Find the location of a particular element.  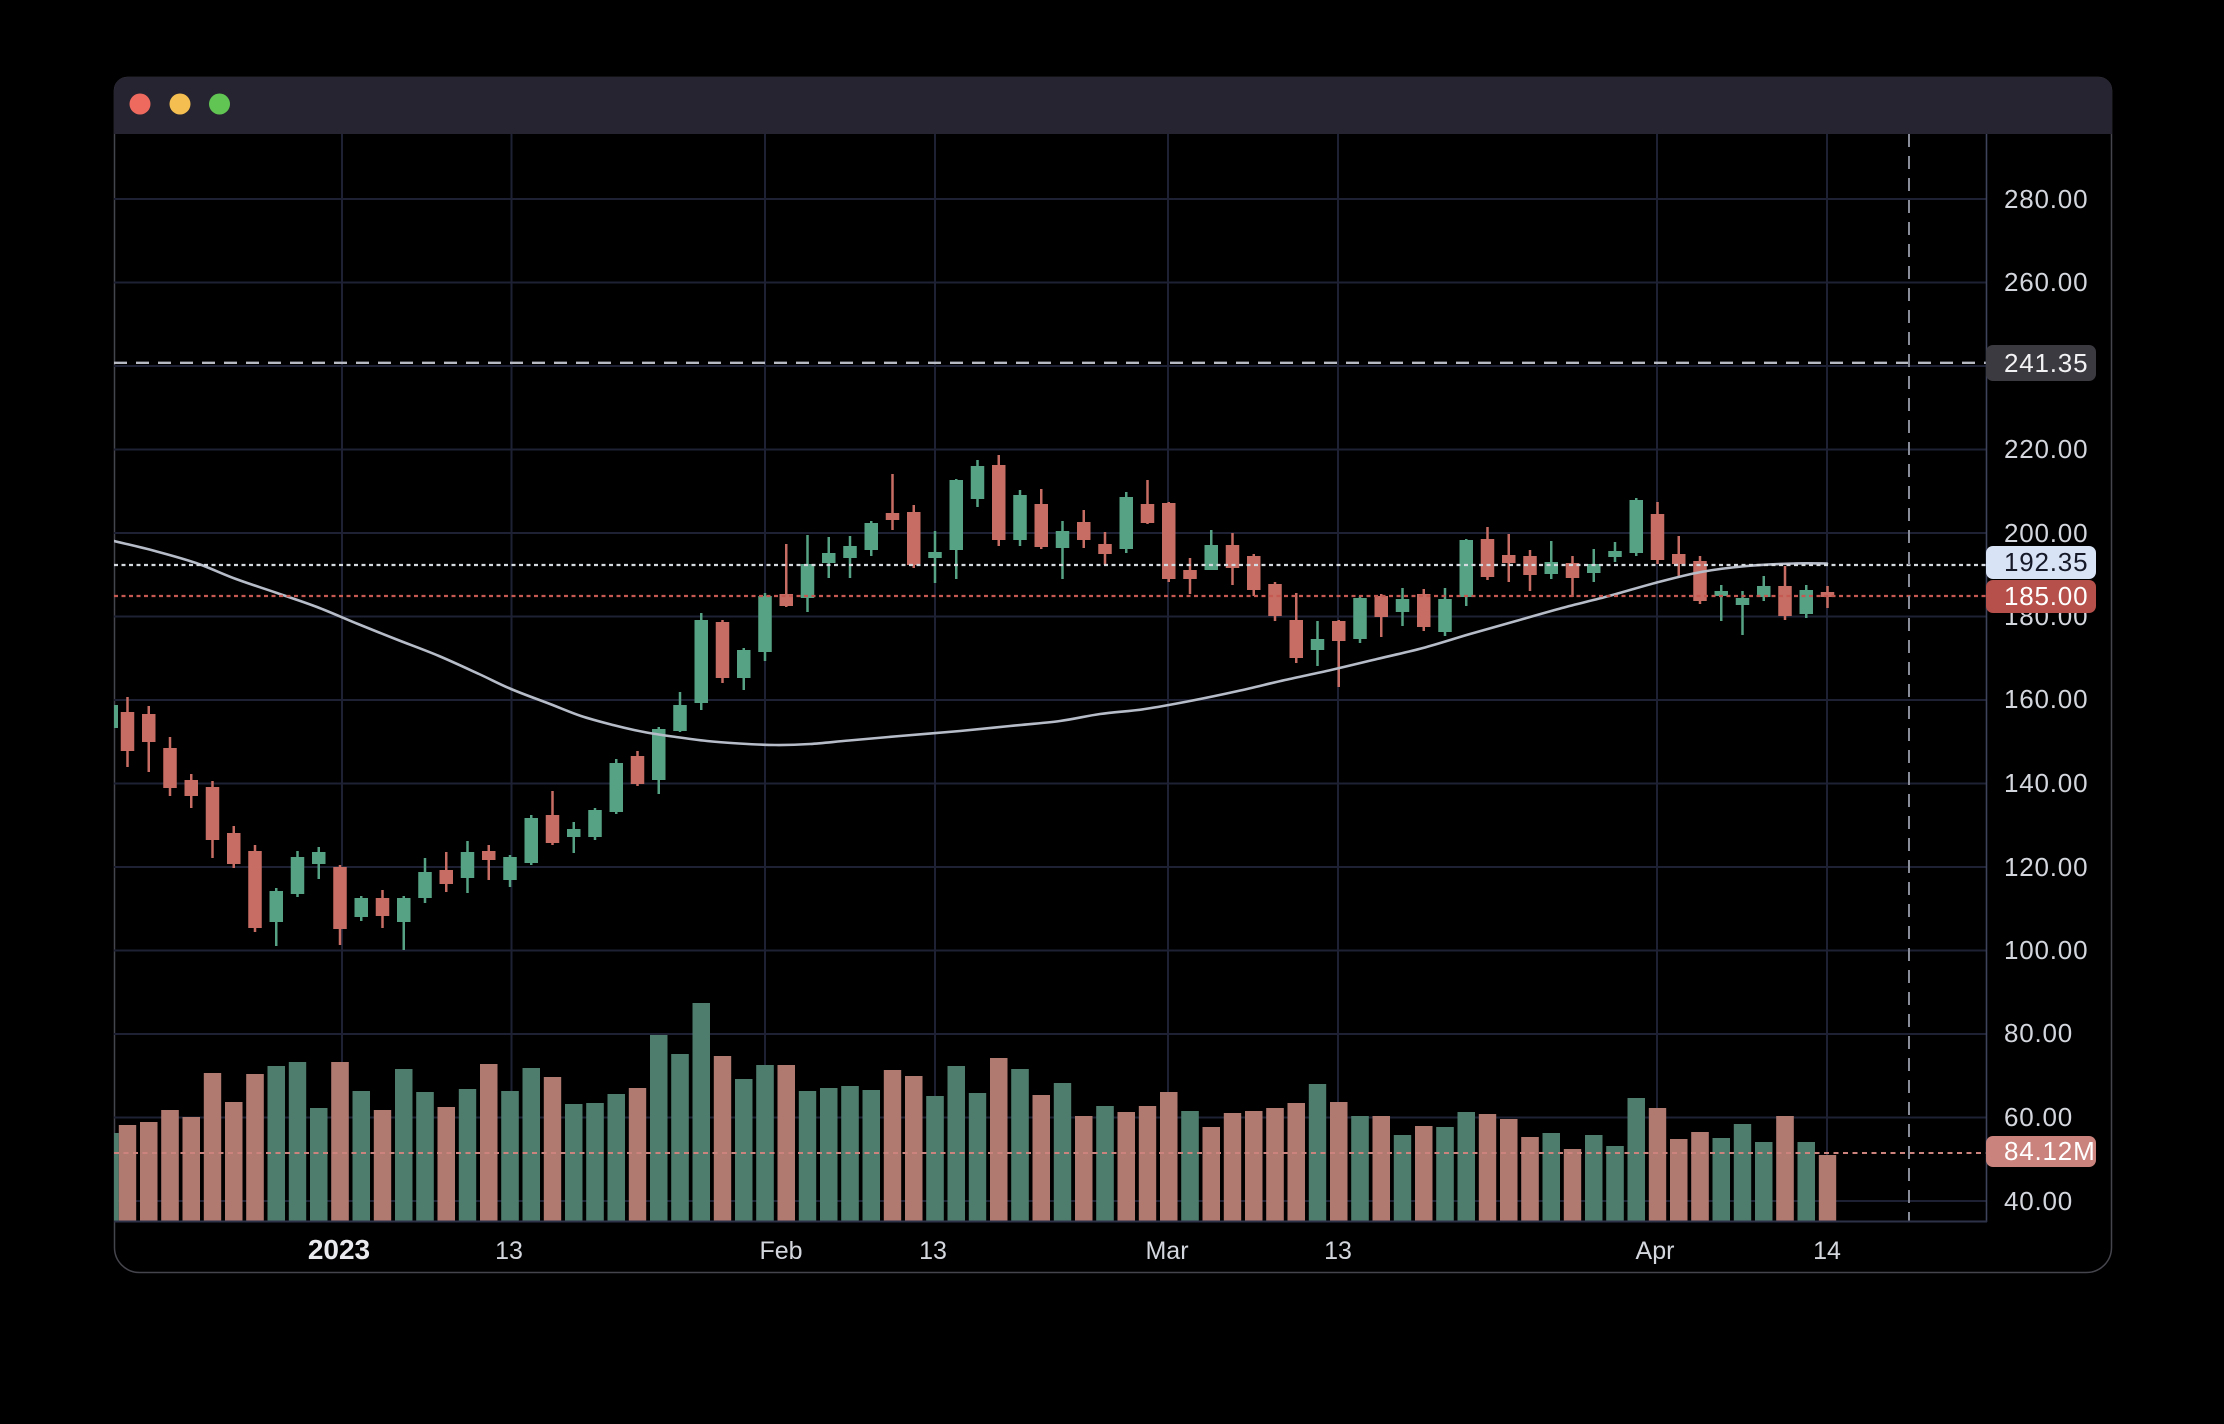

svg-text: 260.00 is located at coordinates (2046, 282).